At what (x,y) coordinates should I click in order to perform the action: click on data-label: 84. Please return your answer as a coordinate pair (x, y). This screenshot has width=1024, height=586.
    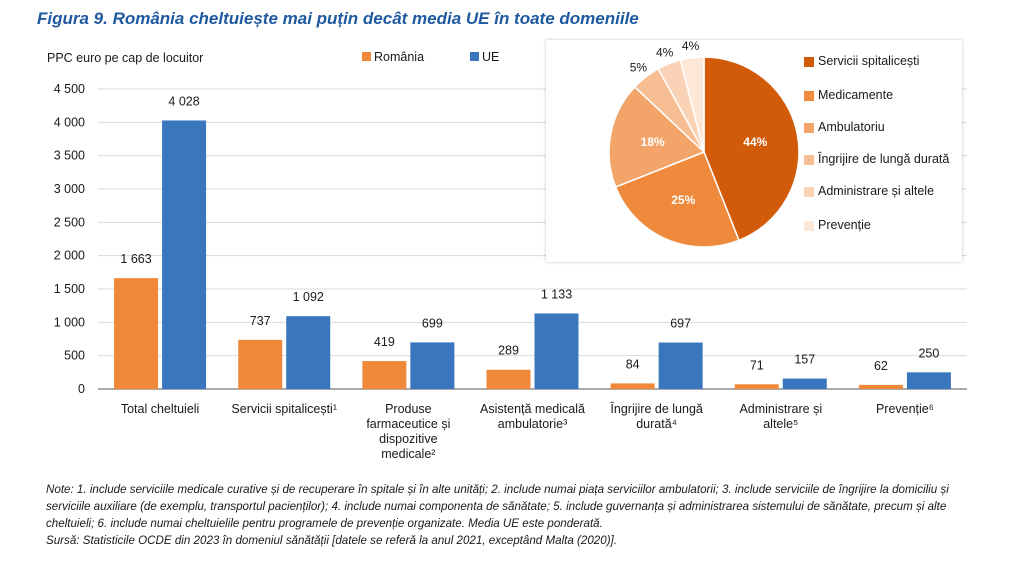
    Looking at the image, I should click on (633, 364).